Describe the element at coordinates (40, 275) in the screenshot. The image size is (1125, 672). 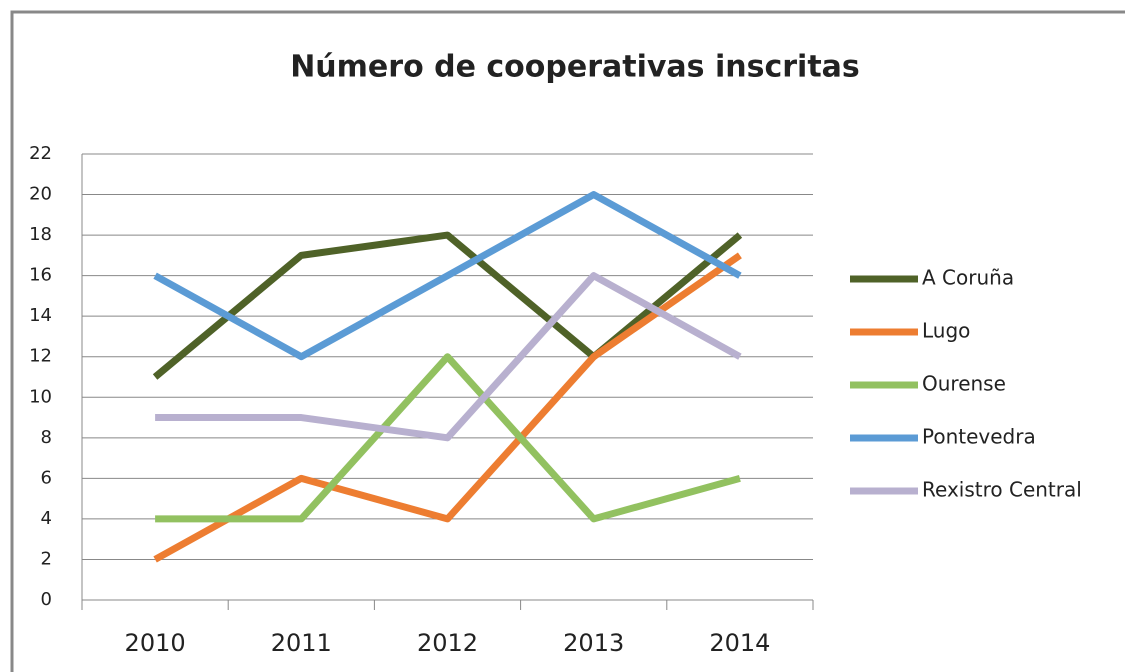
I see `y-tick-label: 16` at that location.